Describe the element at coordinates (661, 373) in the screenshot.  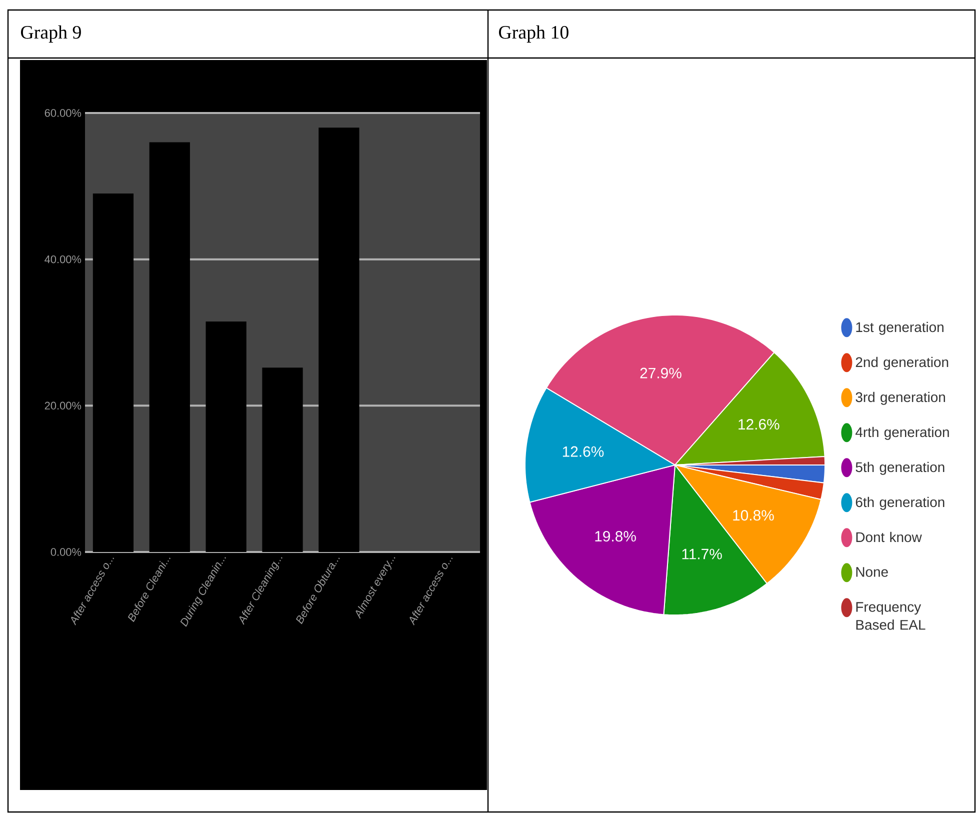
I see `data-label: 27.9%` at that location.